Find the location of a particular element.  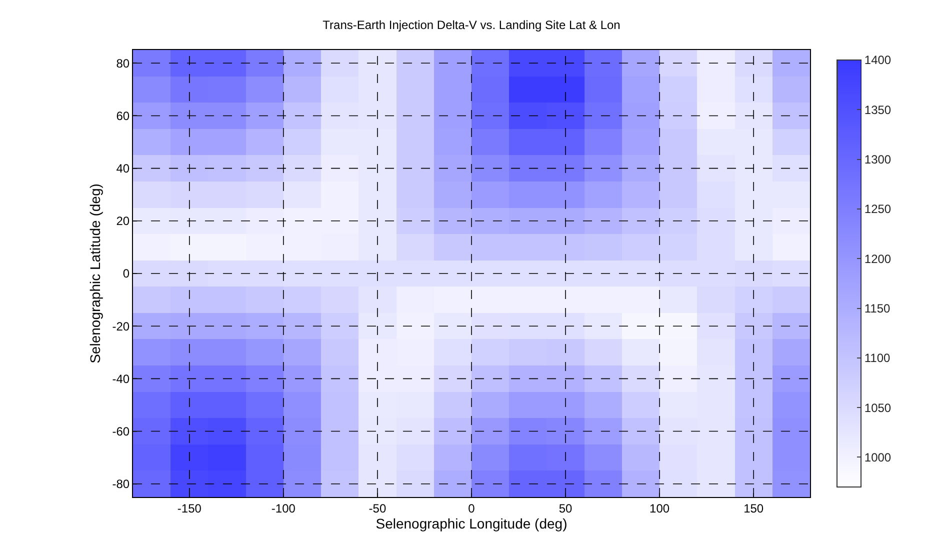

x-axis-title: Selenographic Longitude (deg) is located at coordinates (472, 524).